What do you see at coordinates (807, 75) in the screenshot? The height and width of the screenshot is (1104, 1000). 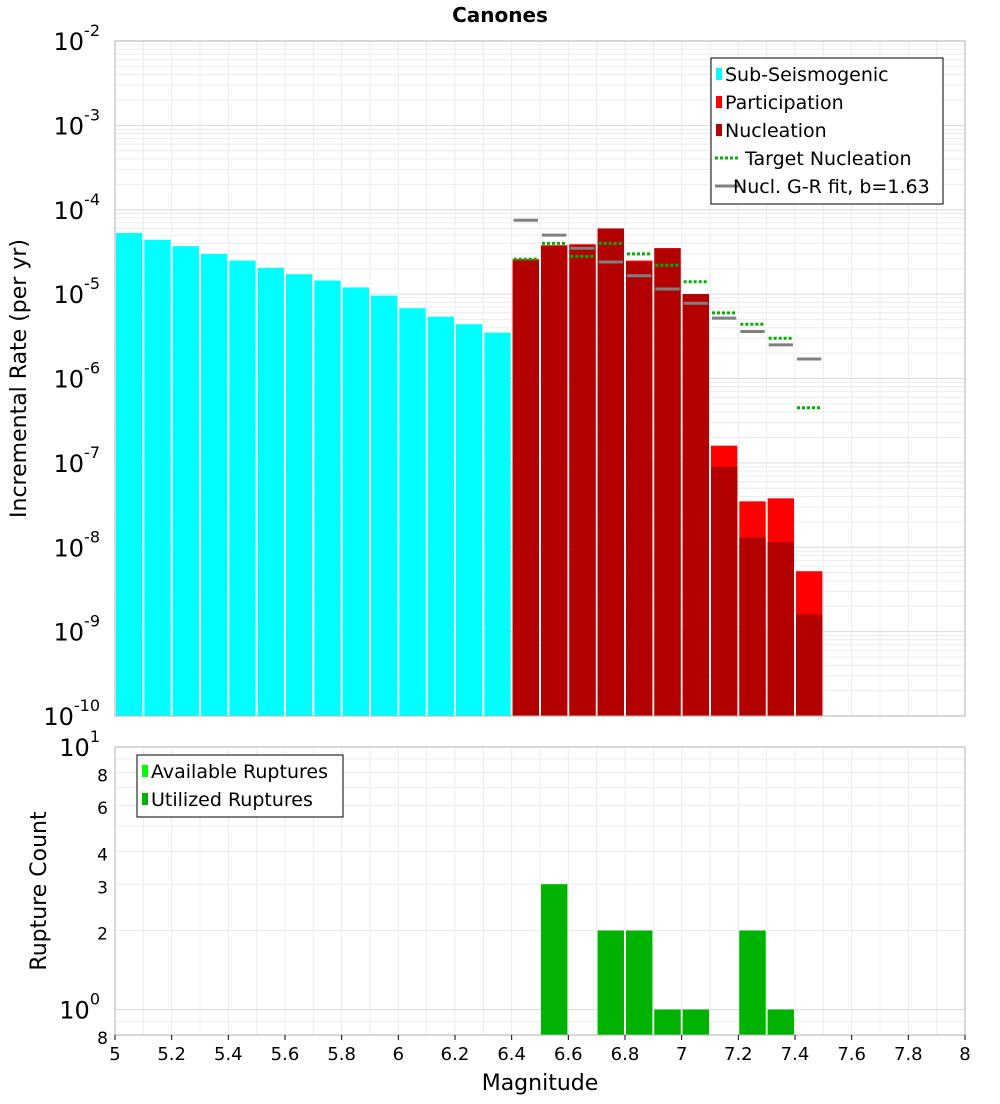 I see `legend-entry: Sub-Seismogenic` at bounding box center [807, 75].